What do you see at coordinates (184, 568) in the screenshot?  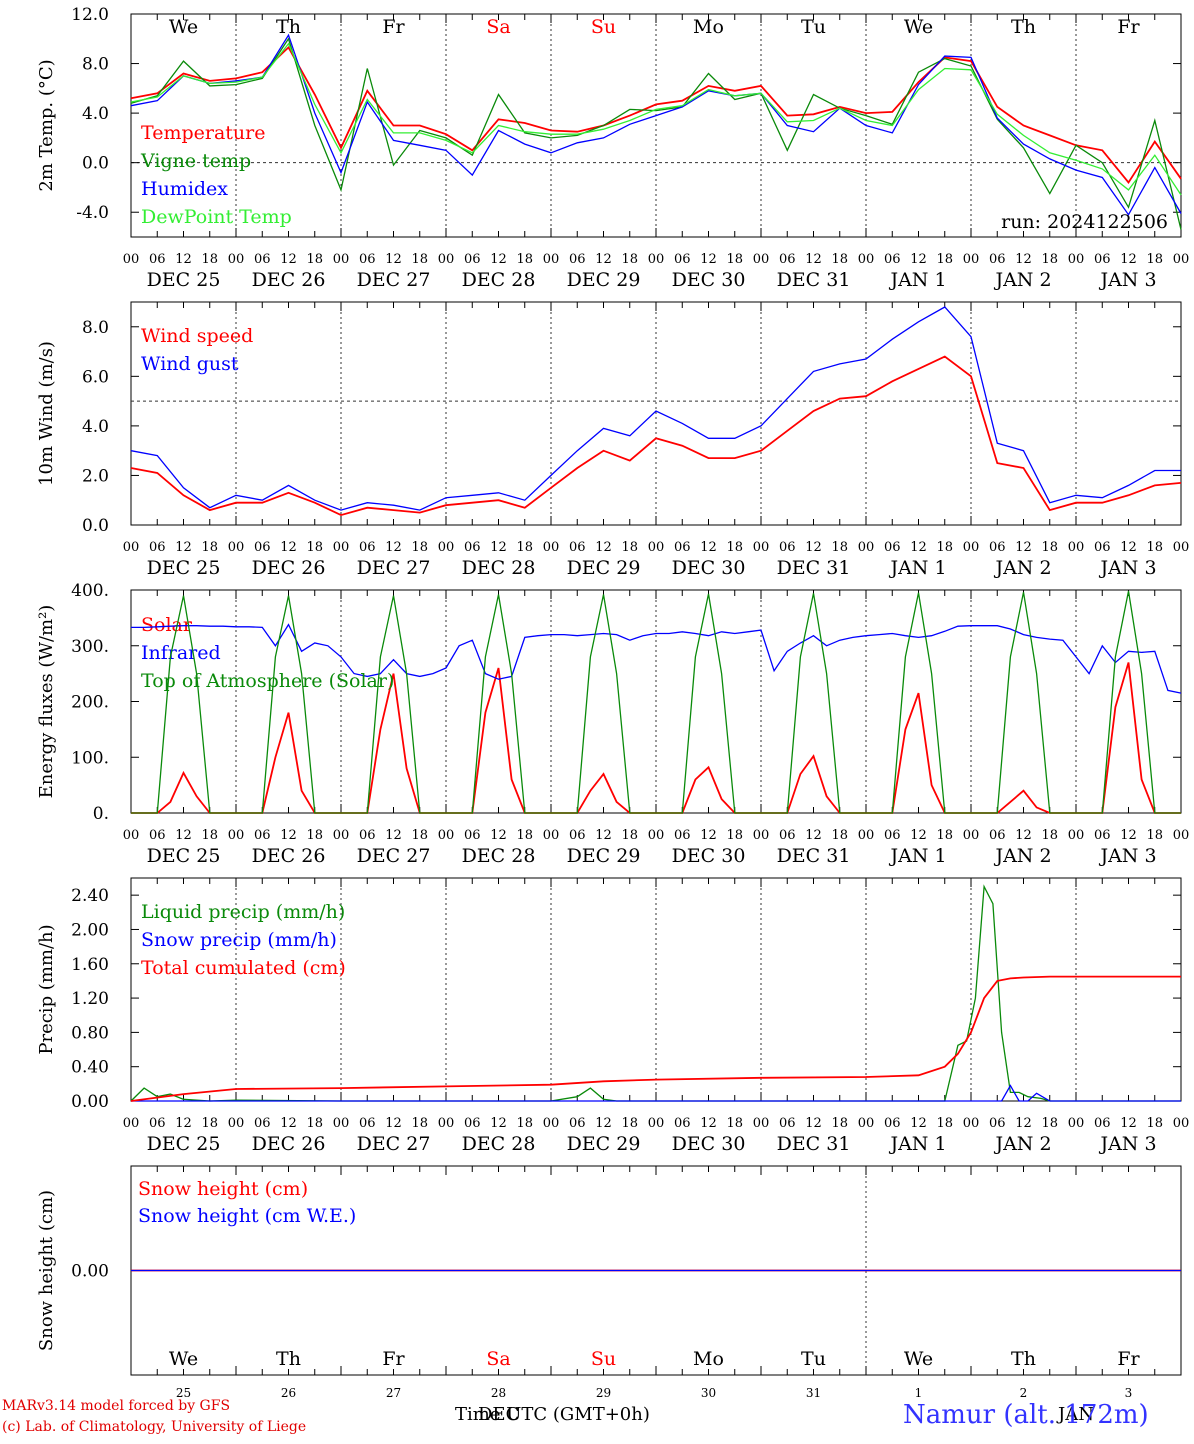 I see `date-label: DEC 25` at bounding box center [184, 568].